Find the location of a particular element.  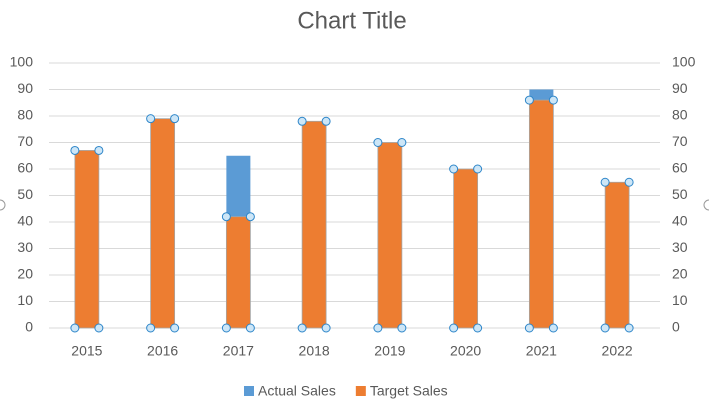

y-tick-label: 0 is located at coordinates (29, 327).